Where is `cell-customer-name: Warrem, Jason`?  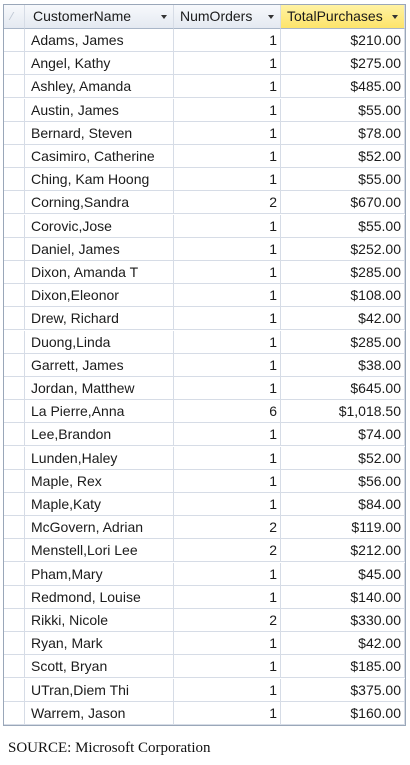 cell-customer-name: Warrem, Jason is located at coordinates (99, 713).